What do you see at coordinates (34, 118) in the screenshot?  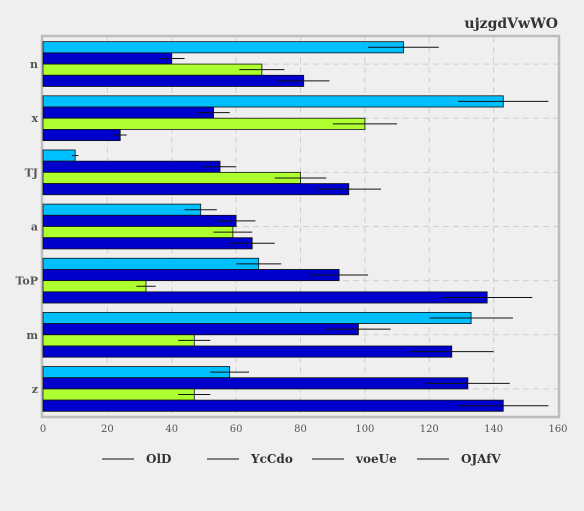 I see `y-tick-label: x` at bounding box center [34, 118].